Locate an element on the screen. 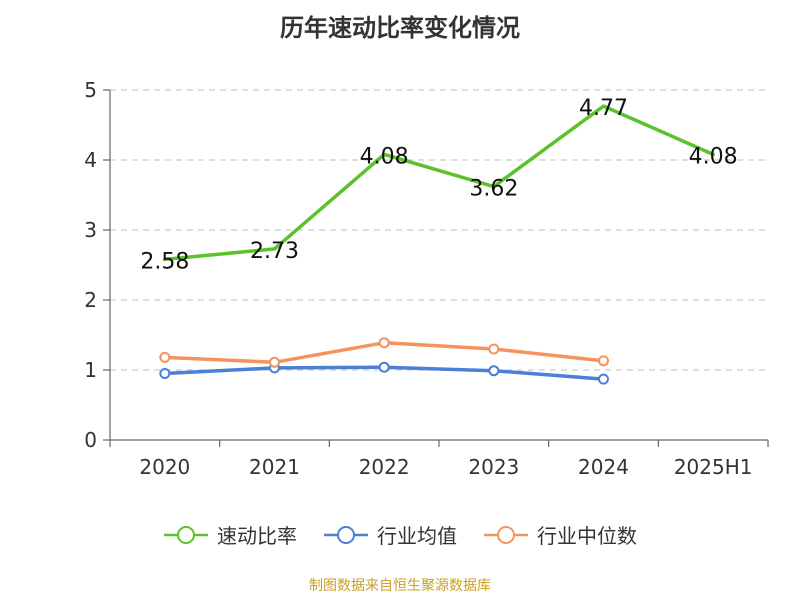  y-tick-label-0: 0 is located at coordinates (90, 440).